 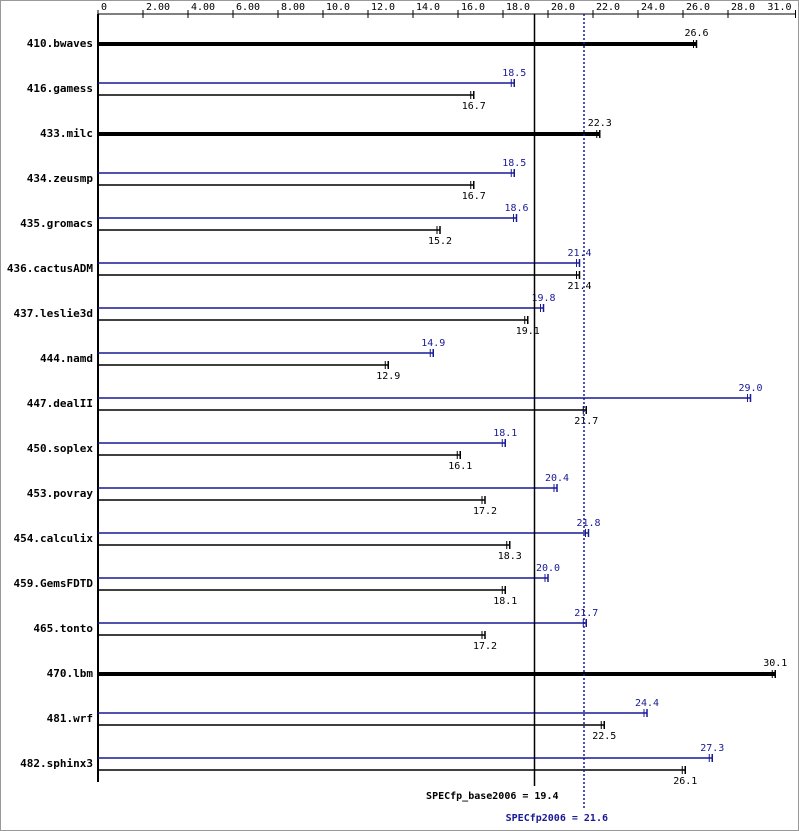 What do you see at coordinates (548, 568) in the screenshot?
I see `value-label: 20.0` at bounding box center [548, 568].